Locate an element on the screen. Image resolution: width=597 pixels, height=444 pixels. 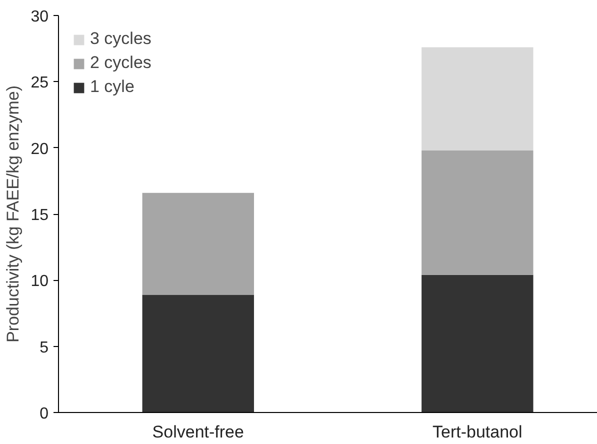
y-tick-label: 30 is located at coordinates (39, 17).